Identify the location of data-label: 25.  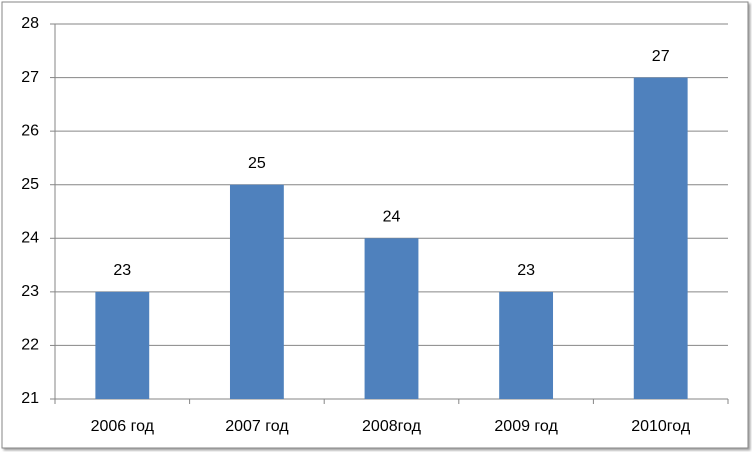
(257, 163).